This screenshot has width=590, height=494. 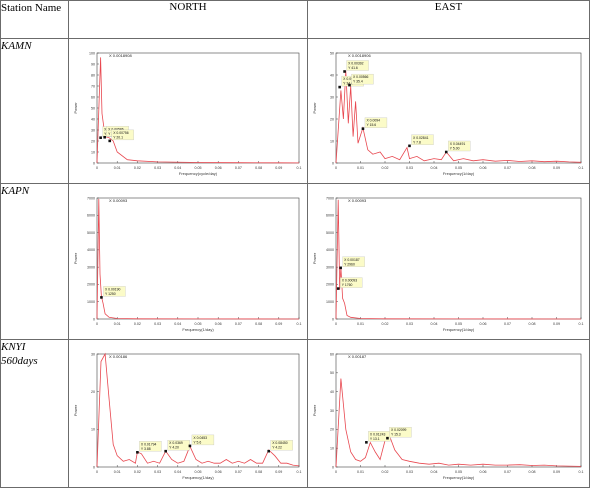 What do you see at coordinates (118, 356) in the screenshot?
I see `peak-label: X 0.00186` at bounding box center [118, 356].